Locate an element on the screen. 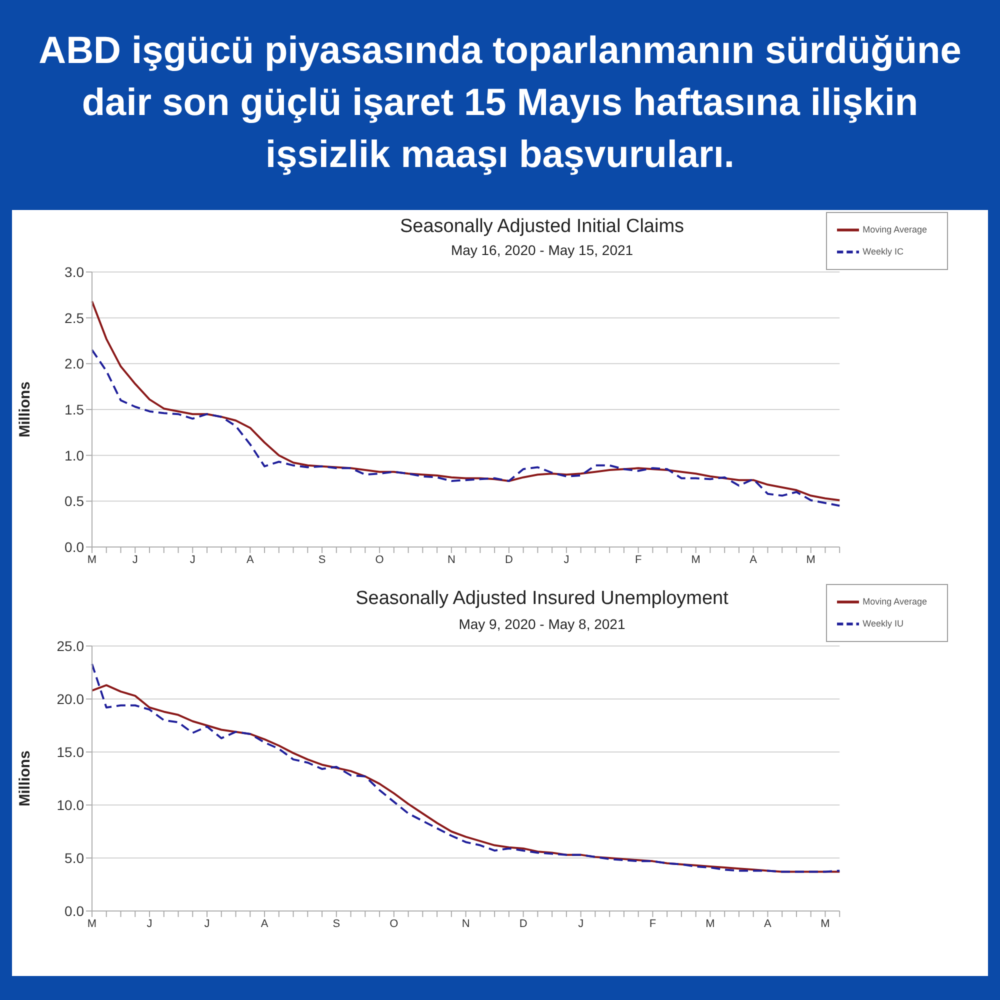  y-tick-label: 3.0 is located at coordinates (74, 272).